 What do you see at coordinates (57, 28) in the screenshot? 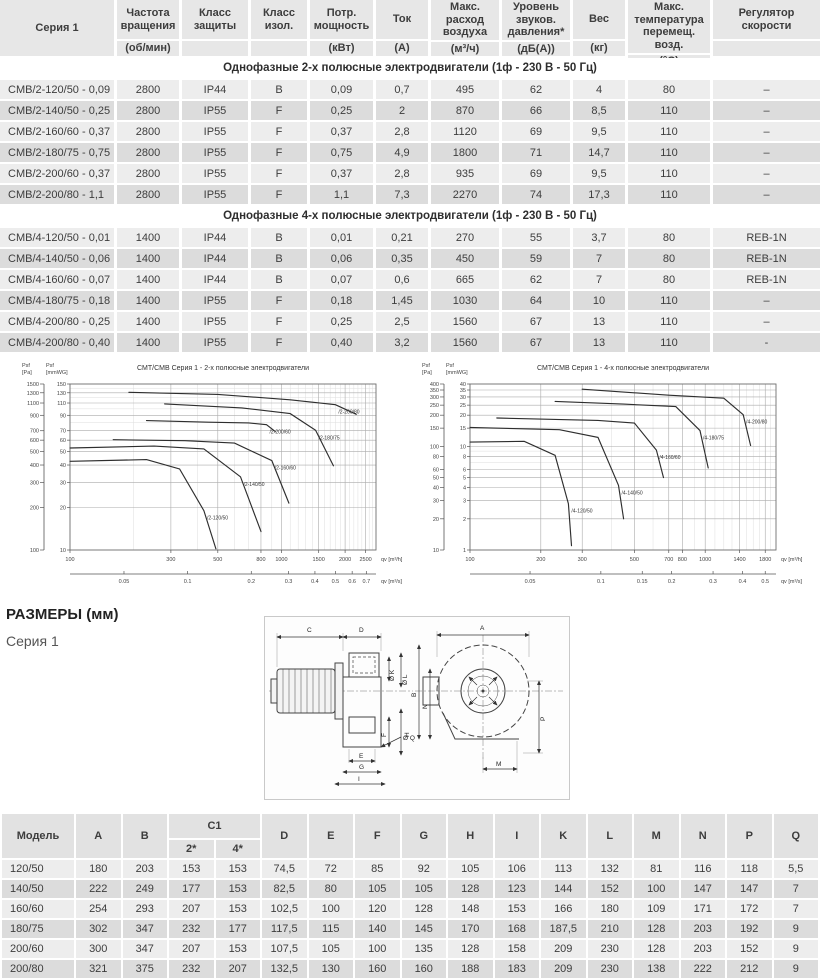
I see `spec-header-cell: Серия 1` at bounding box center [57, 28].